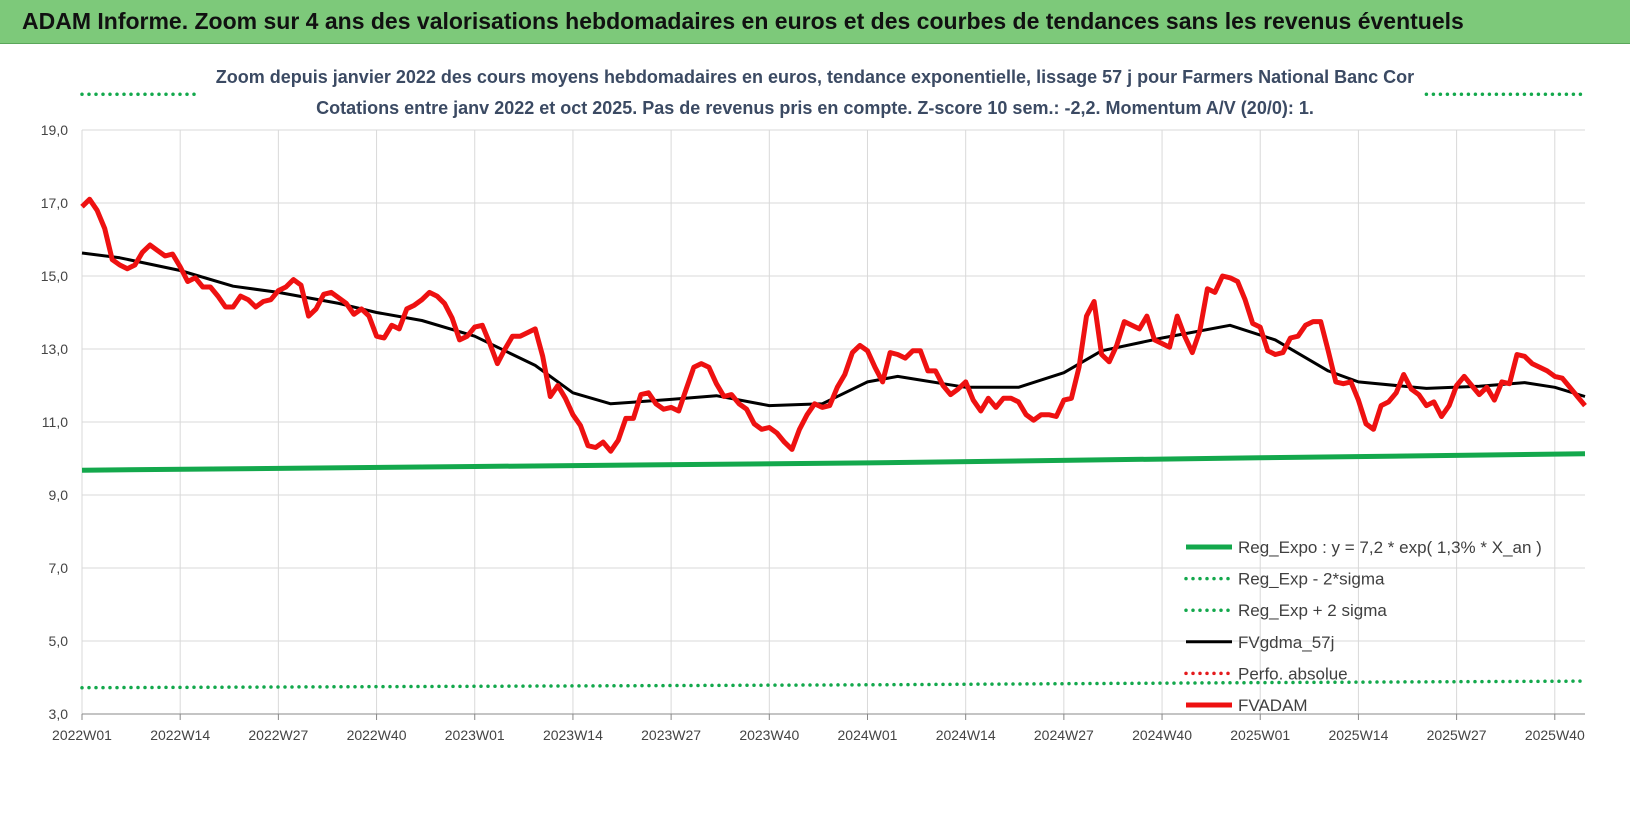  Describe the element at coordinates (671, 735) in the screenshot. I see `x-tick-label: 2023W27` at that location.